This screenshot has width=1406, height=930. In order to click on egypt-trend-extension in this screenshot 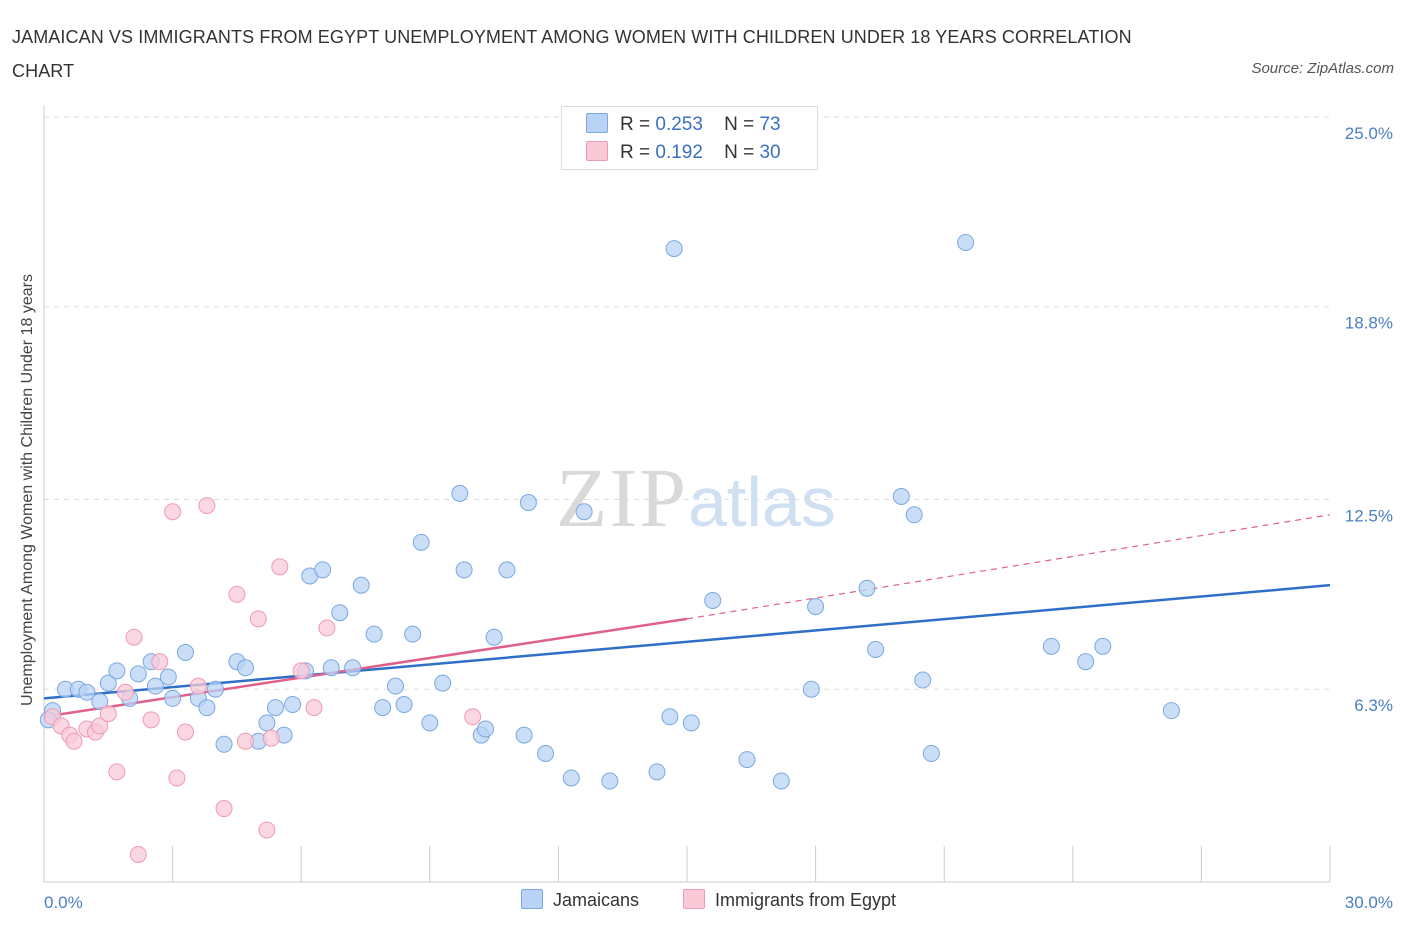, I will do `click(1008, 567)`.